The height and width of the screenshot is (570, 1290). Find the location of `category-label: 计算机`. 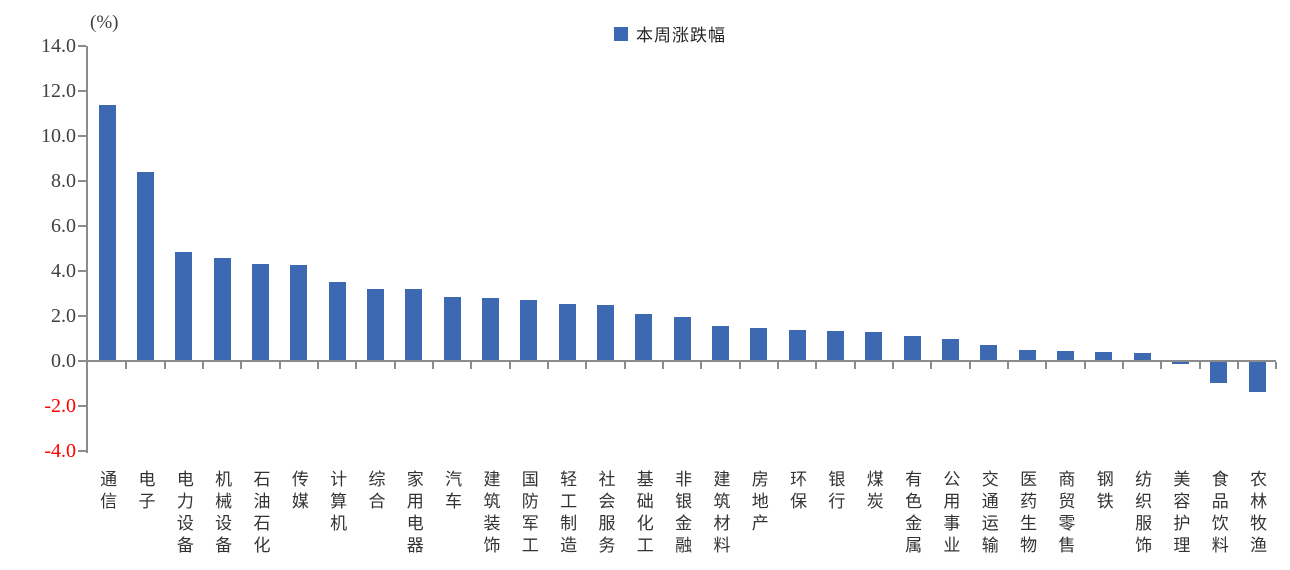

category-label: 计算机 is located at coordinates (337, 503).